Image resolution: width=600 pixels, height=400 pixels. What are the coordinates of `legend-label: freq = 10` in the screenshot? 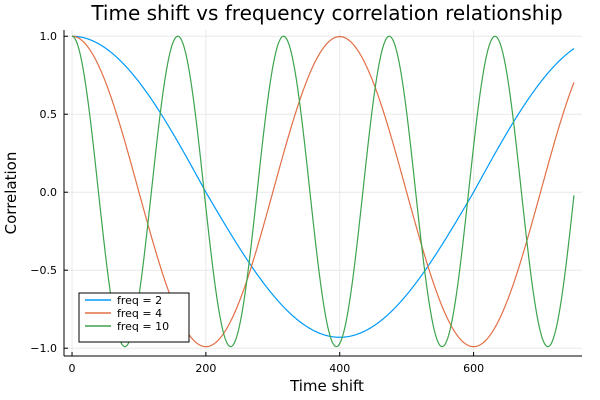 It's located at (143, 326).